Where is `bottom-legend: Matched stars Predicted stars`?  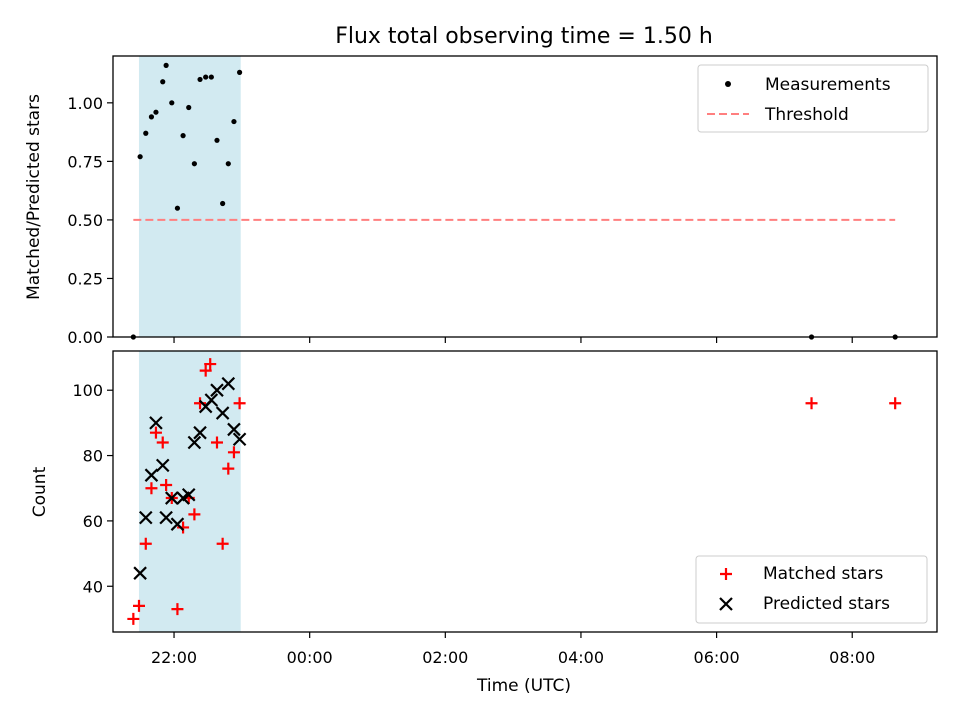 bottom-legend: Matched stars Predicted stars is located at coordinates (811, 589).